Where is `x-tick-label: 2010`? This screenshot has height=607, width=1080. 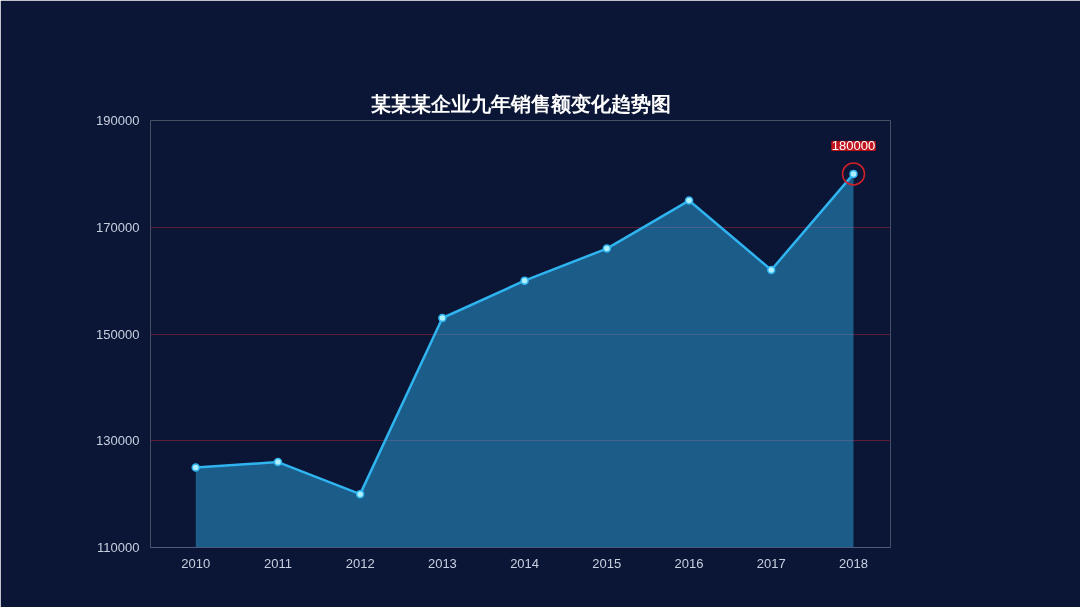 x-tick-label: 2010 is located at coordinates (196, 563).